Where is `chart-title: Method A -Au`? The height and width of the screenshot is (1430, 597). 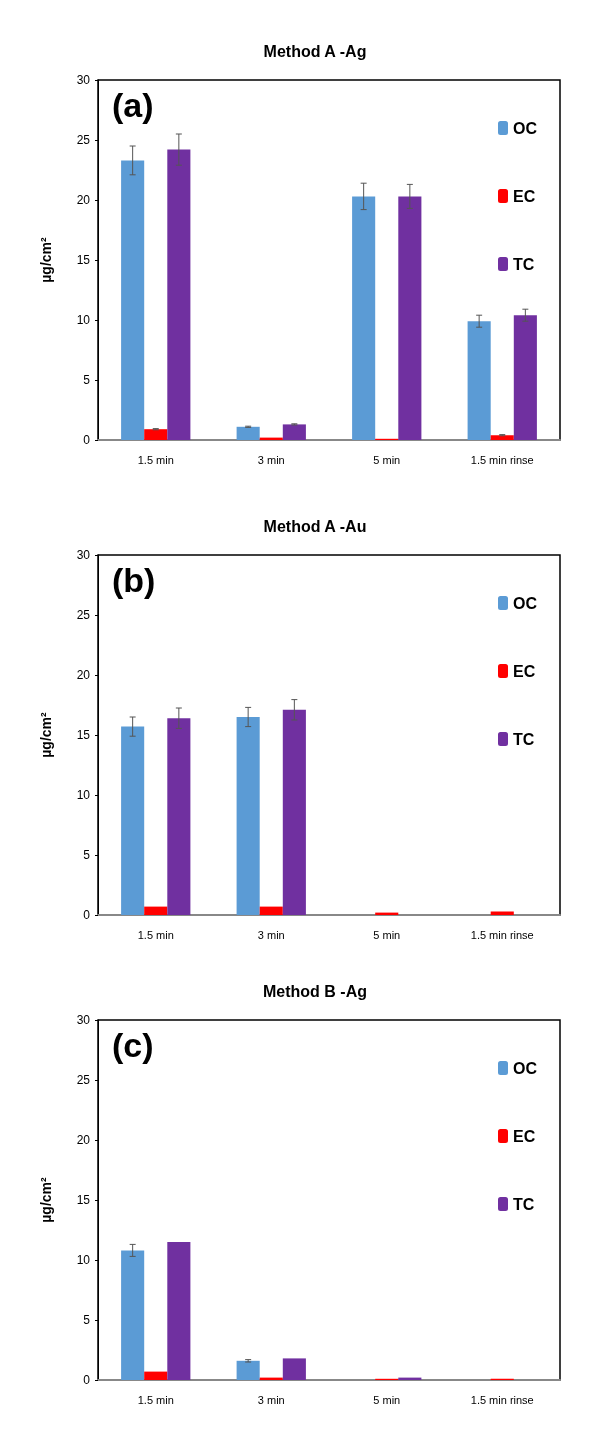
chart-title: Method A -Au is located at coordinates (315, 526).